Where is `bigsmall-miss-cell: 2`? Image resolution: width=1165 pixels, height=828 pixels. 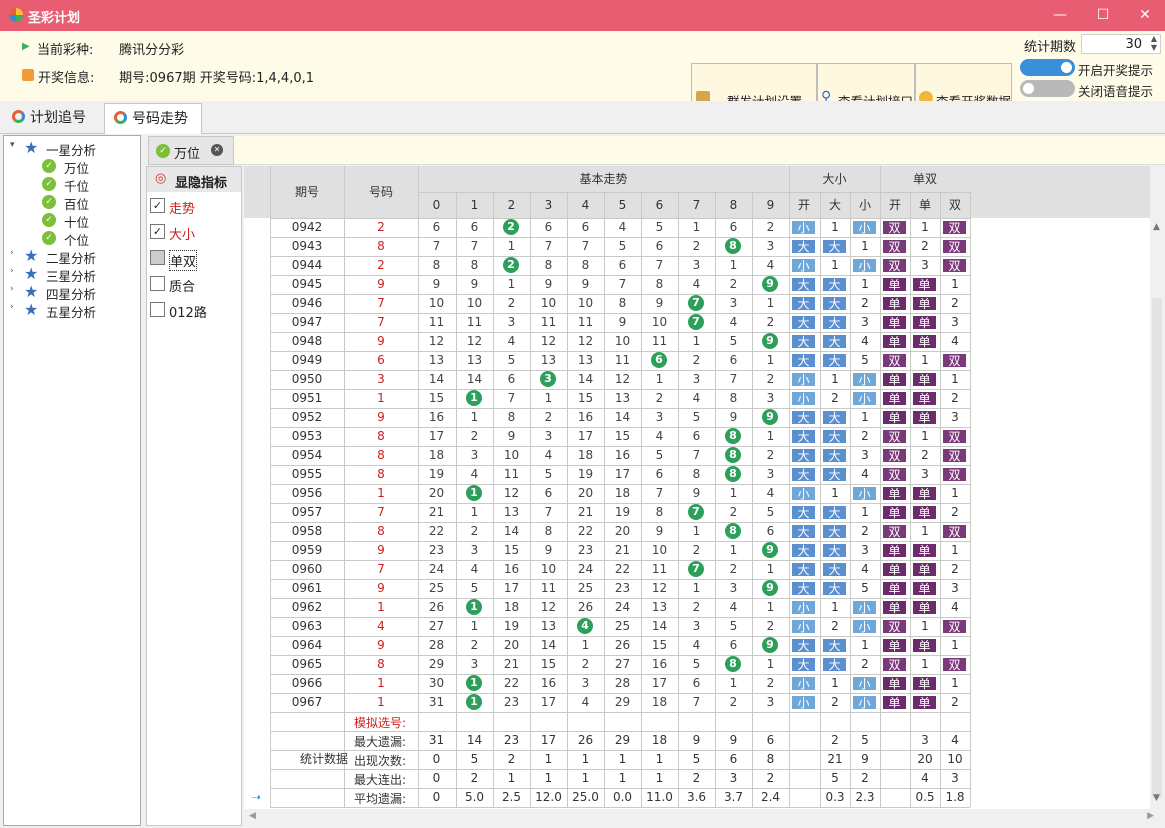
bigsmall-miss-cell: 2 is located at coordinates (865, 531).